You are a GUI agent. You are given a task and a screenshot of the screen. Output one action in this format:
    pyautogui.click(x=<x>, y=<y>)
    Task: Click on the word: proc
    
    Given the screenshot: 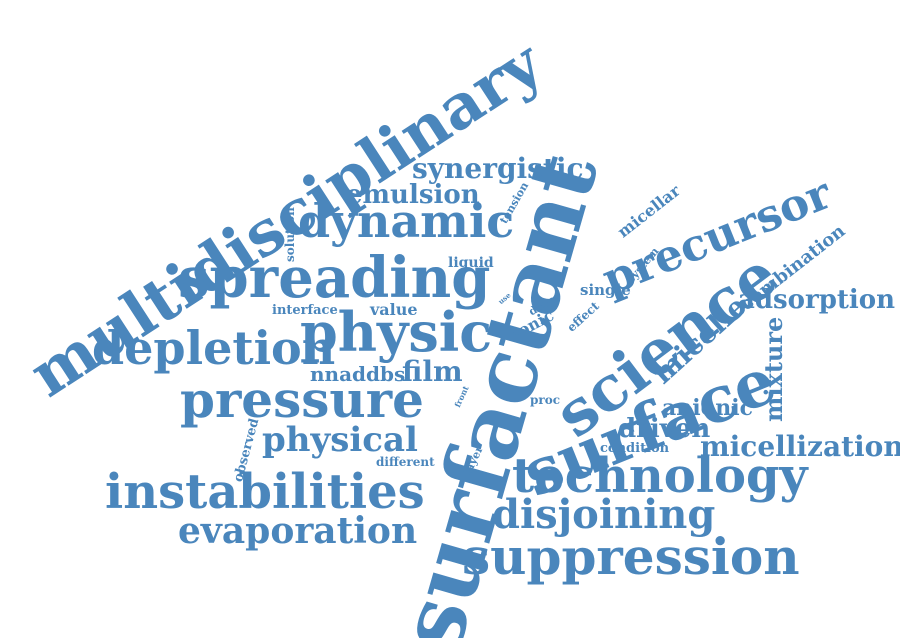 What is the action you would take?
    pyautogui.click(x=545, y=400)
    